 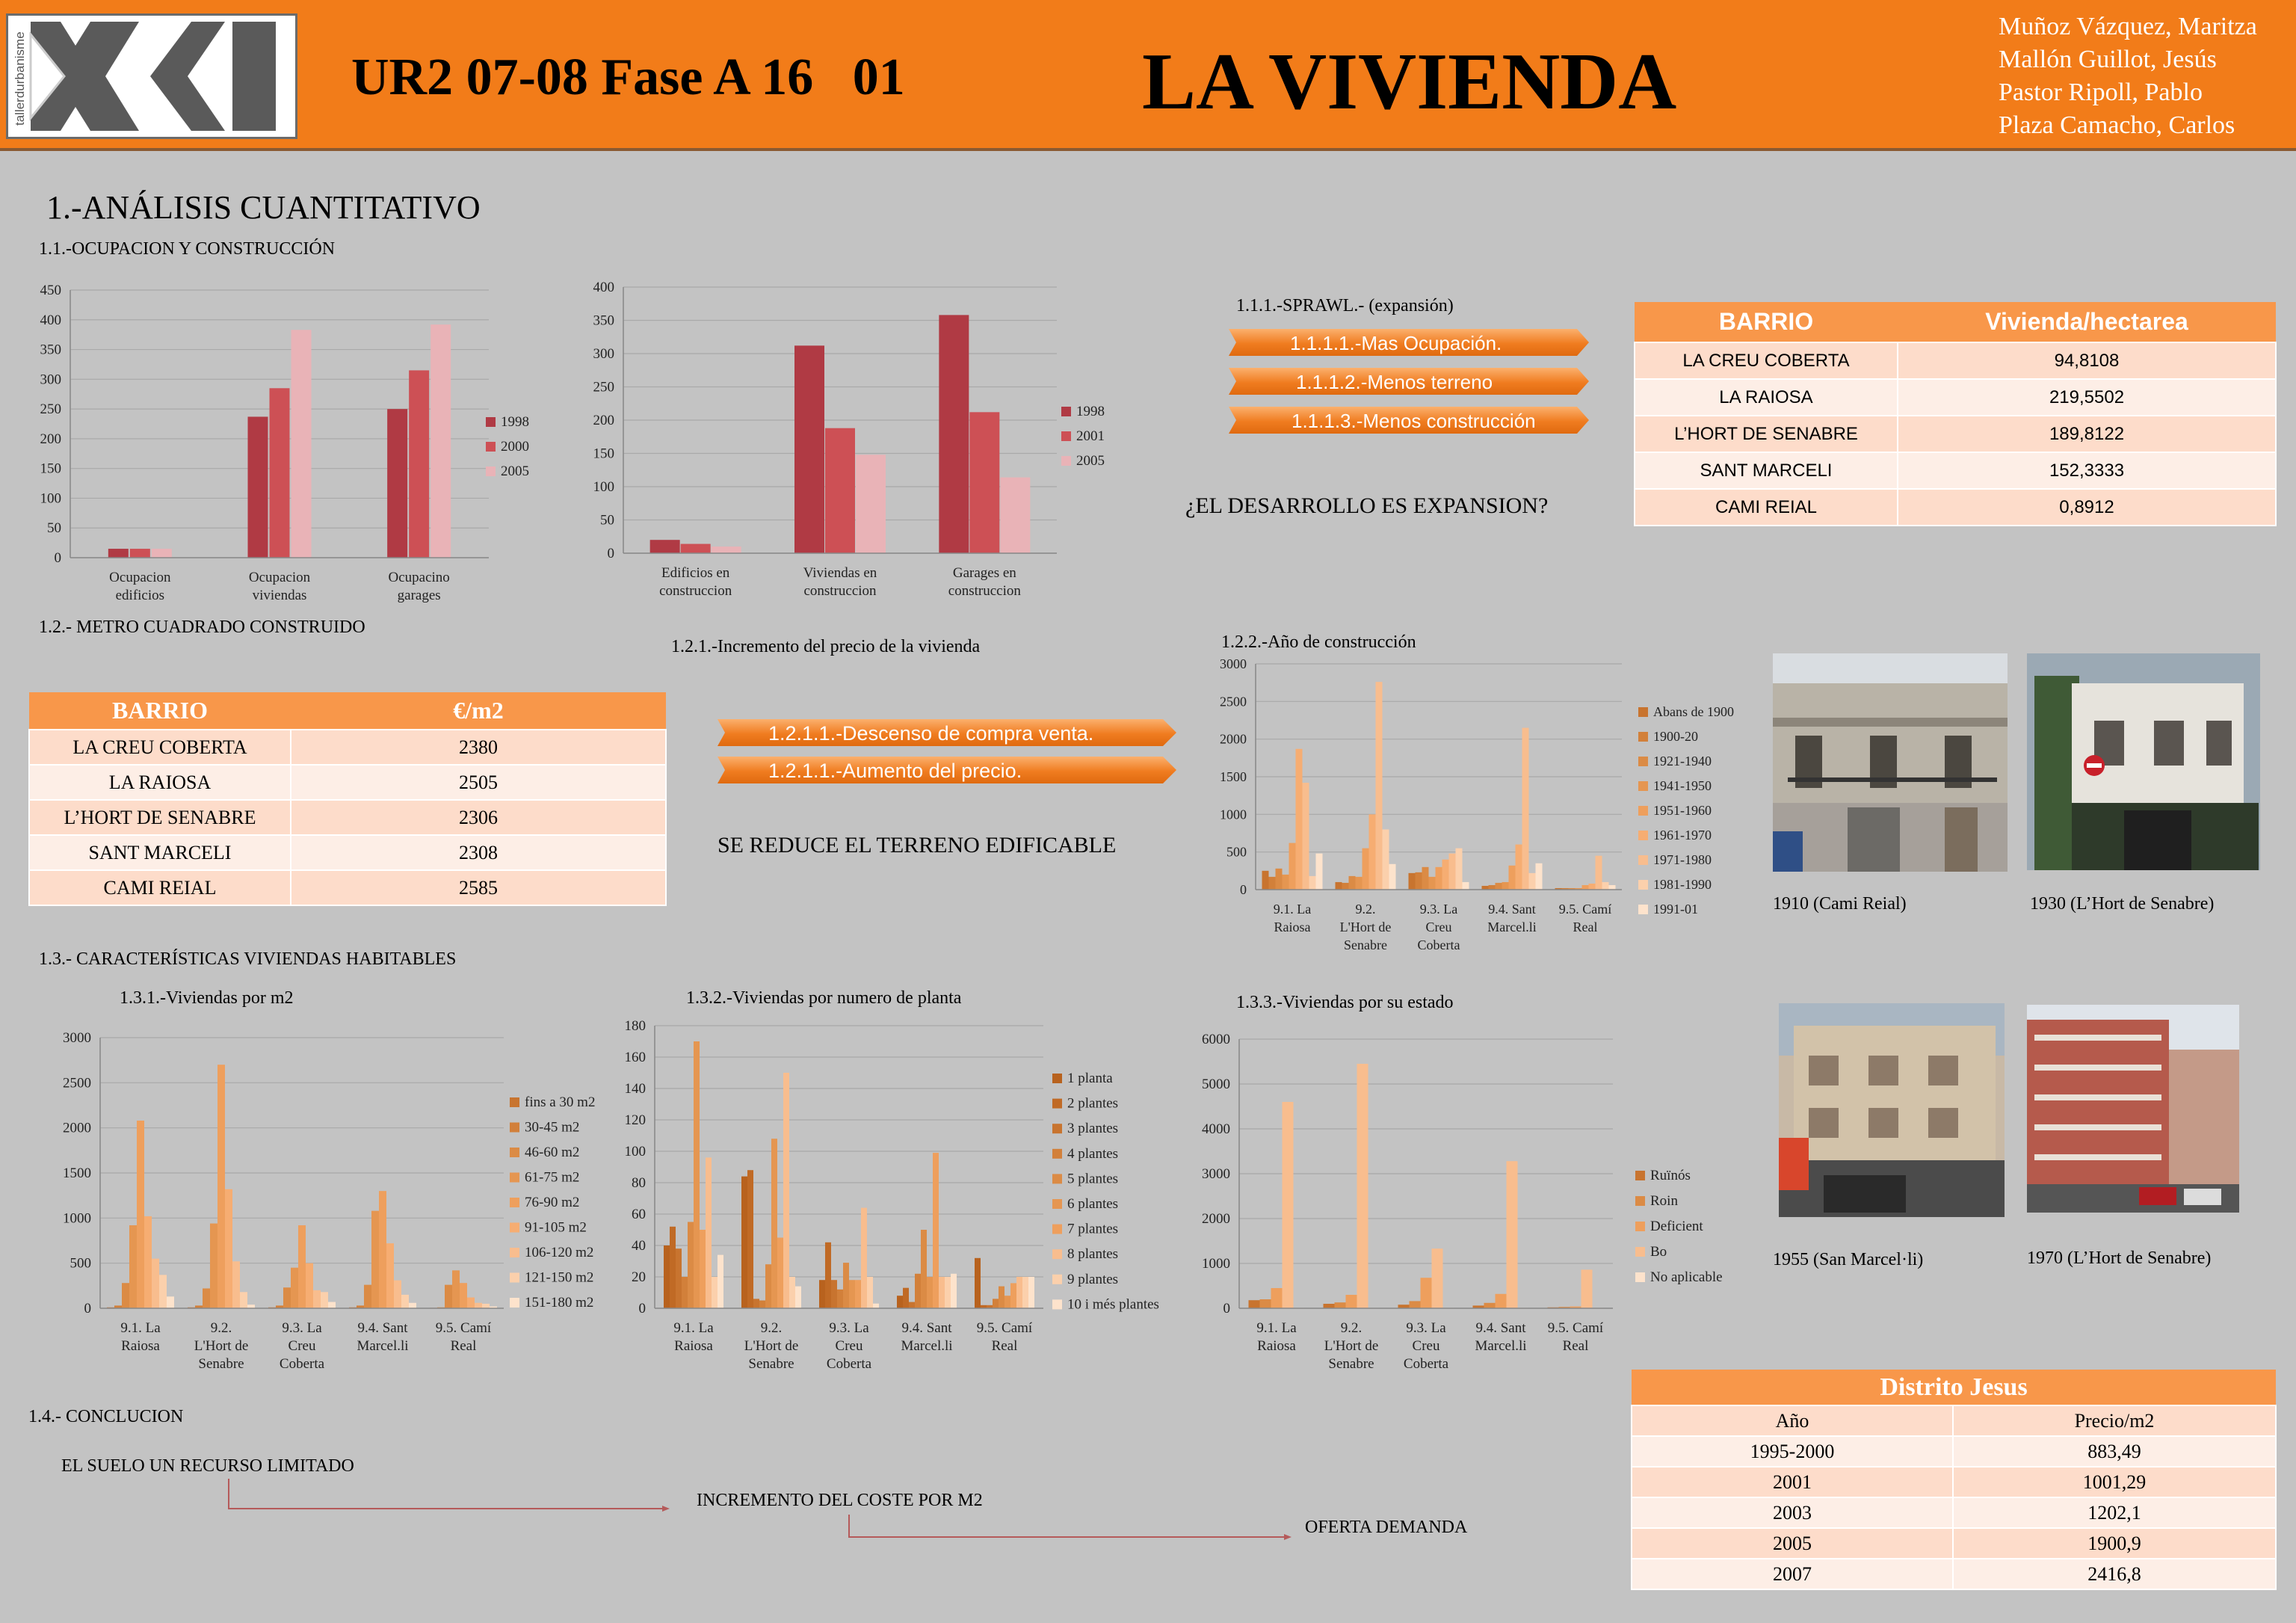 I want to click on legend-label: 4 plantes, so click(x=1093, y=1154).